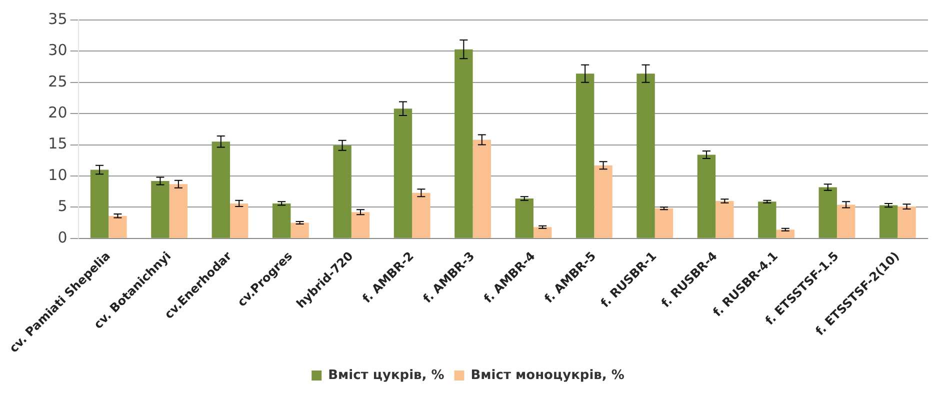 The width and height of the screenshot is (947, 400). Describe the element at coordinates (58, 50) in the screenshot. I see `y-tick-label: 30` at that location.